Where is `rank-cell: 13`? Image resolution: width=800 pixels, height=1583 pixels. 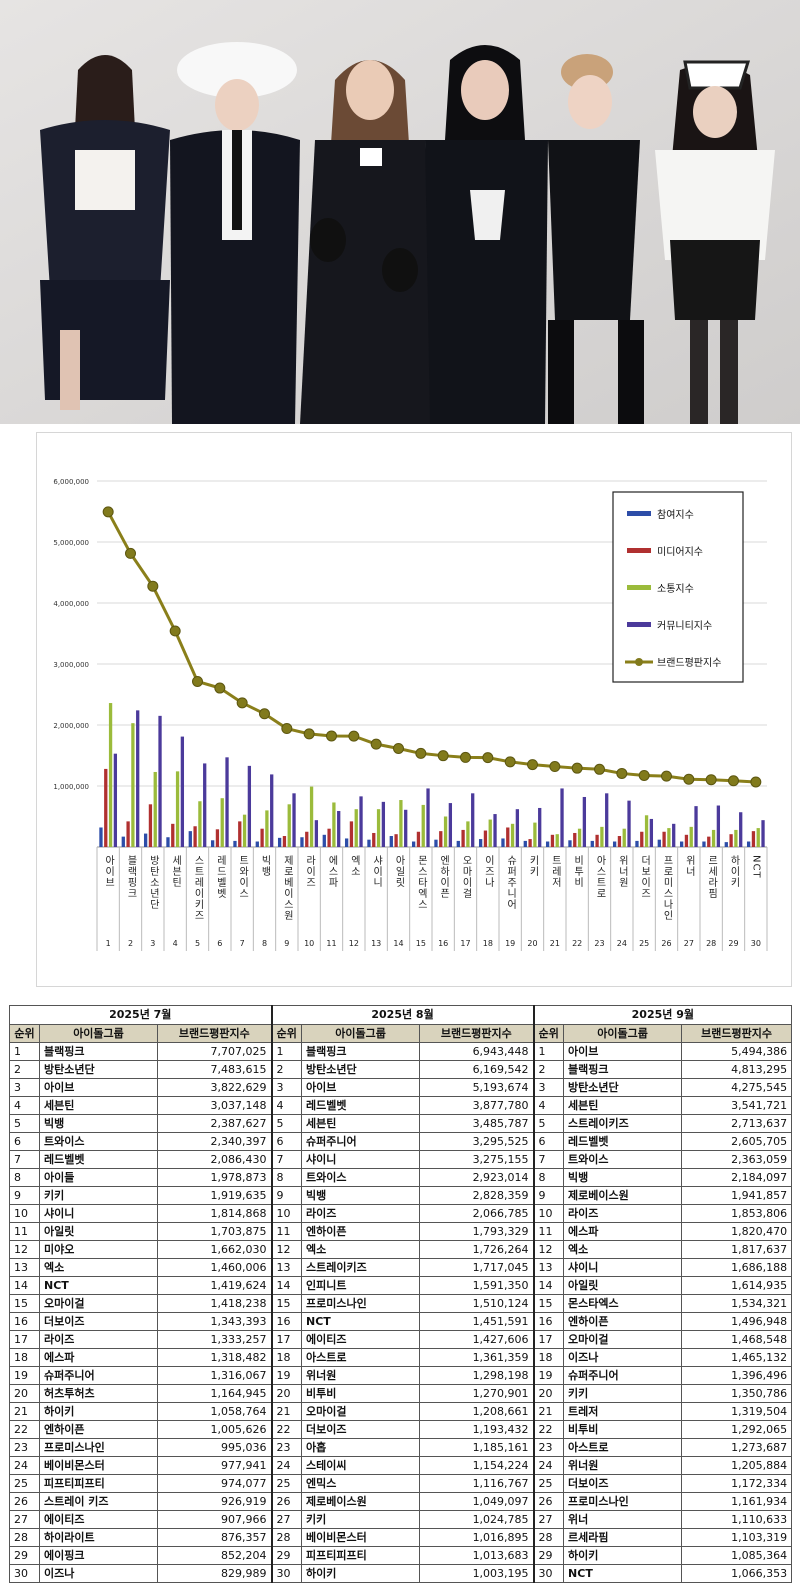
rank-cell: 13 is located at coordinates (286, 1267).